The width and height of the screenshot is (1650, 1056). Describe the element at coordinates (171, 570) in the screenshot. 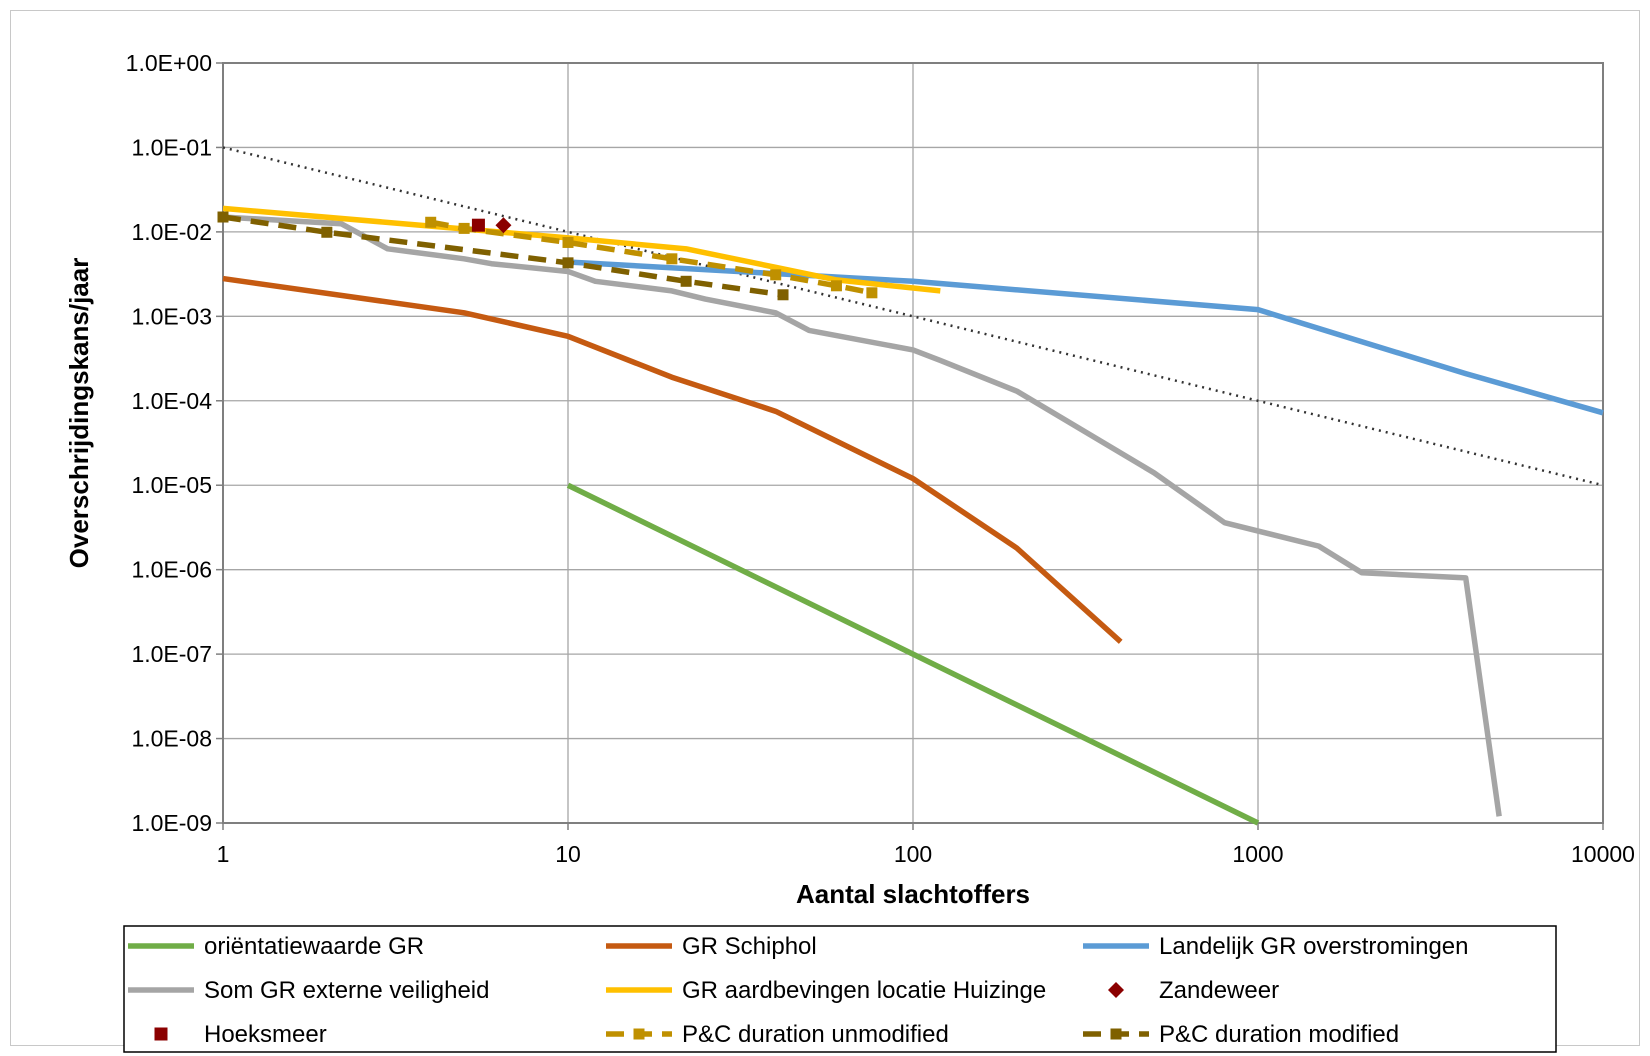

I see `y-tick-label: 1.0E-06` at that location.